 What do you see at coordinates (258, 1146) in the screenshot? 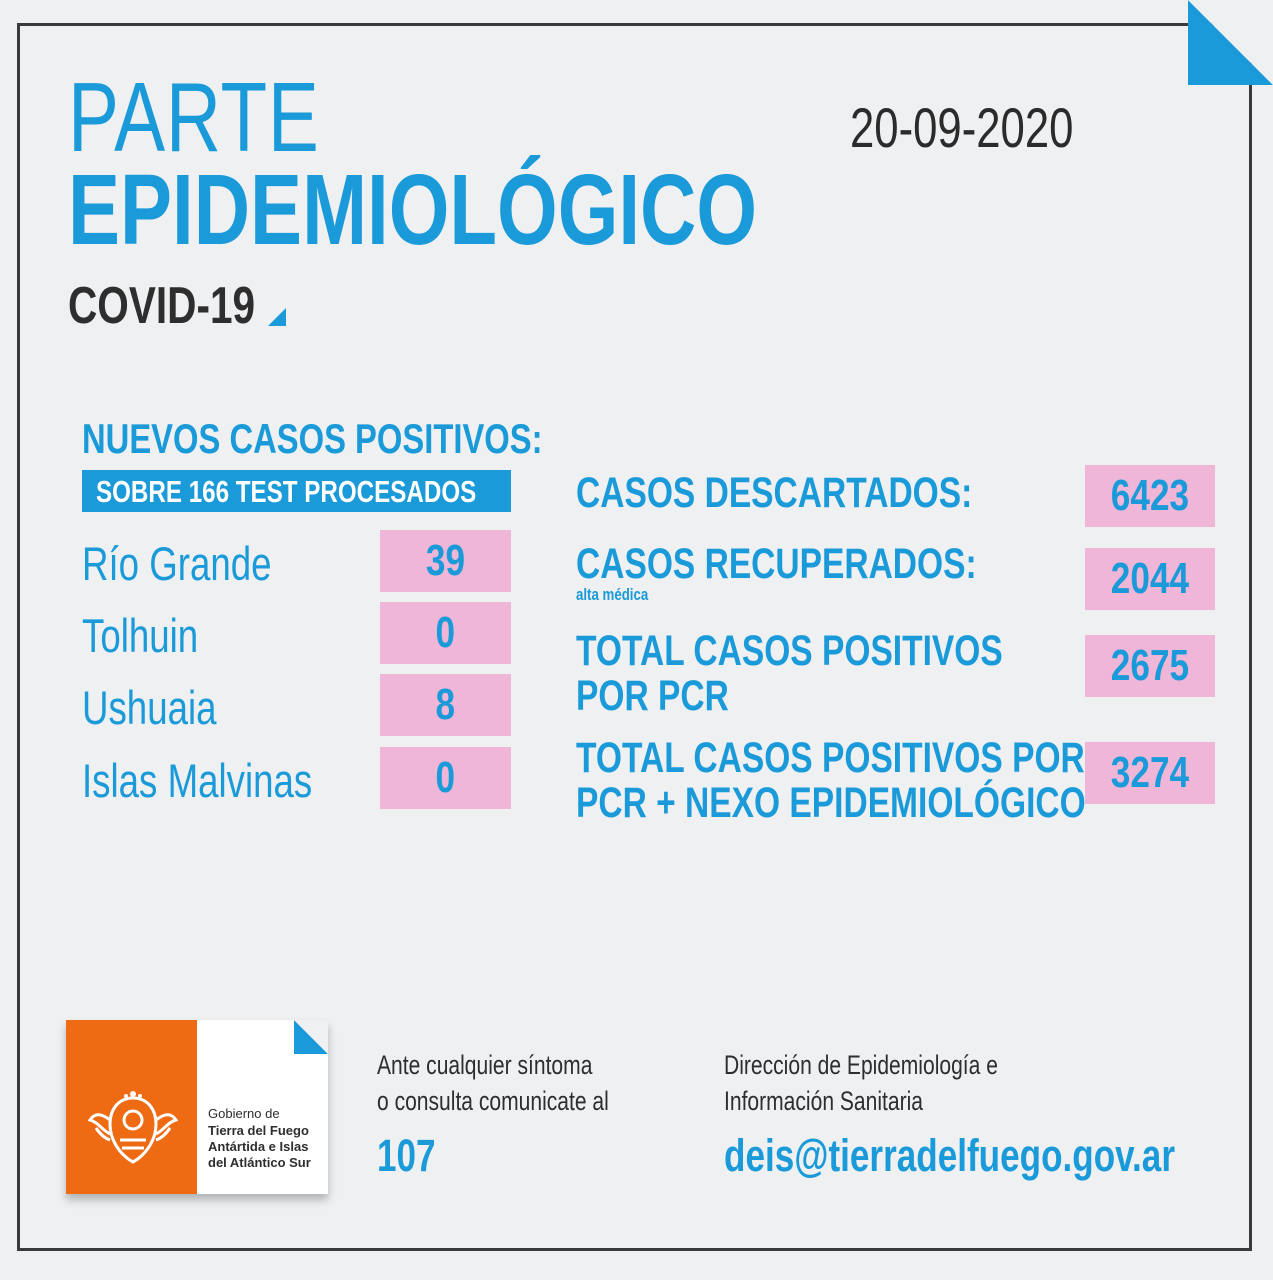
I see `logo-text-line3: Antártida e Islas` at bounding box center [258, 1146].